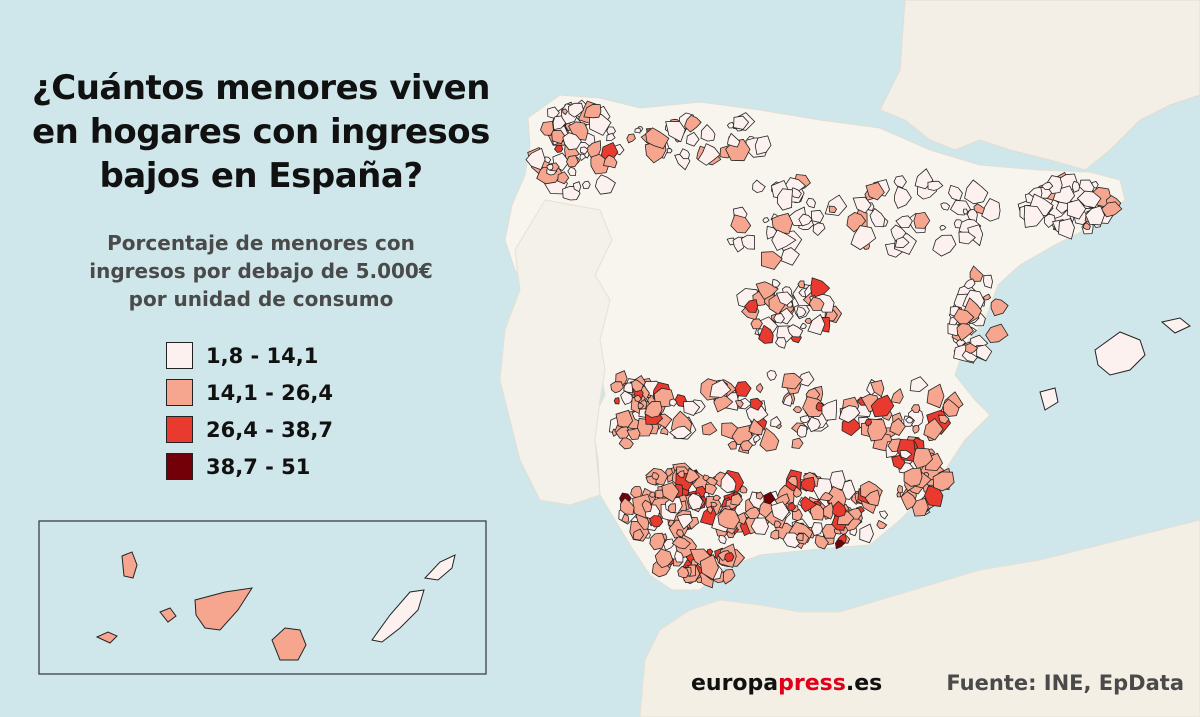 Image resolution: width=1200 pixels, height=717 pixels. I want to click on legend-item: 1,8 - 14,1, so click(249, 355).